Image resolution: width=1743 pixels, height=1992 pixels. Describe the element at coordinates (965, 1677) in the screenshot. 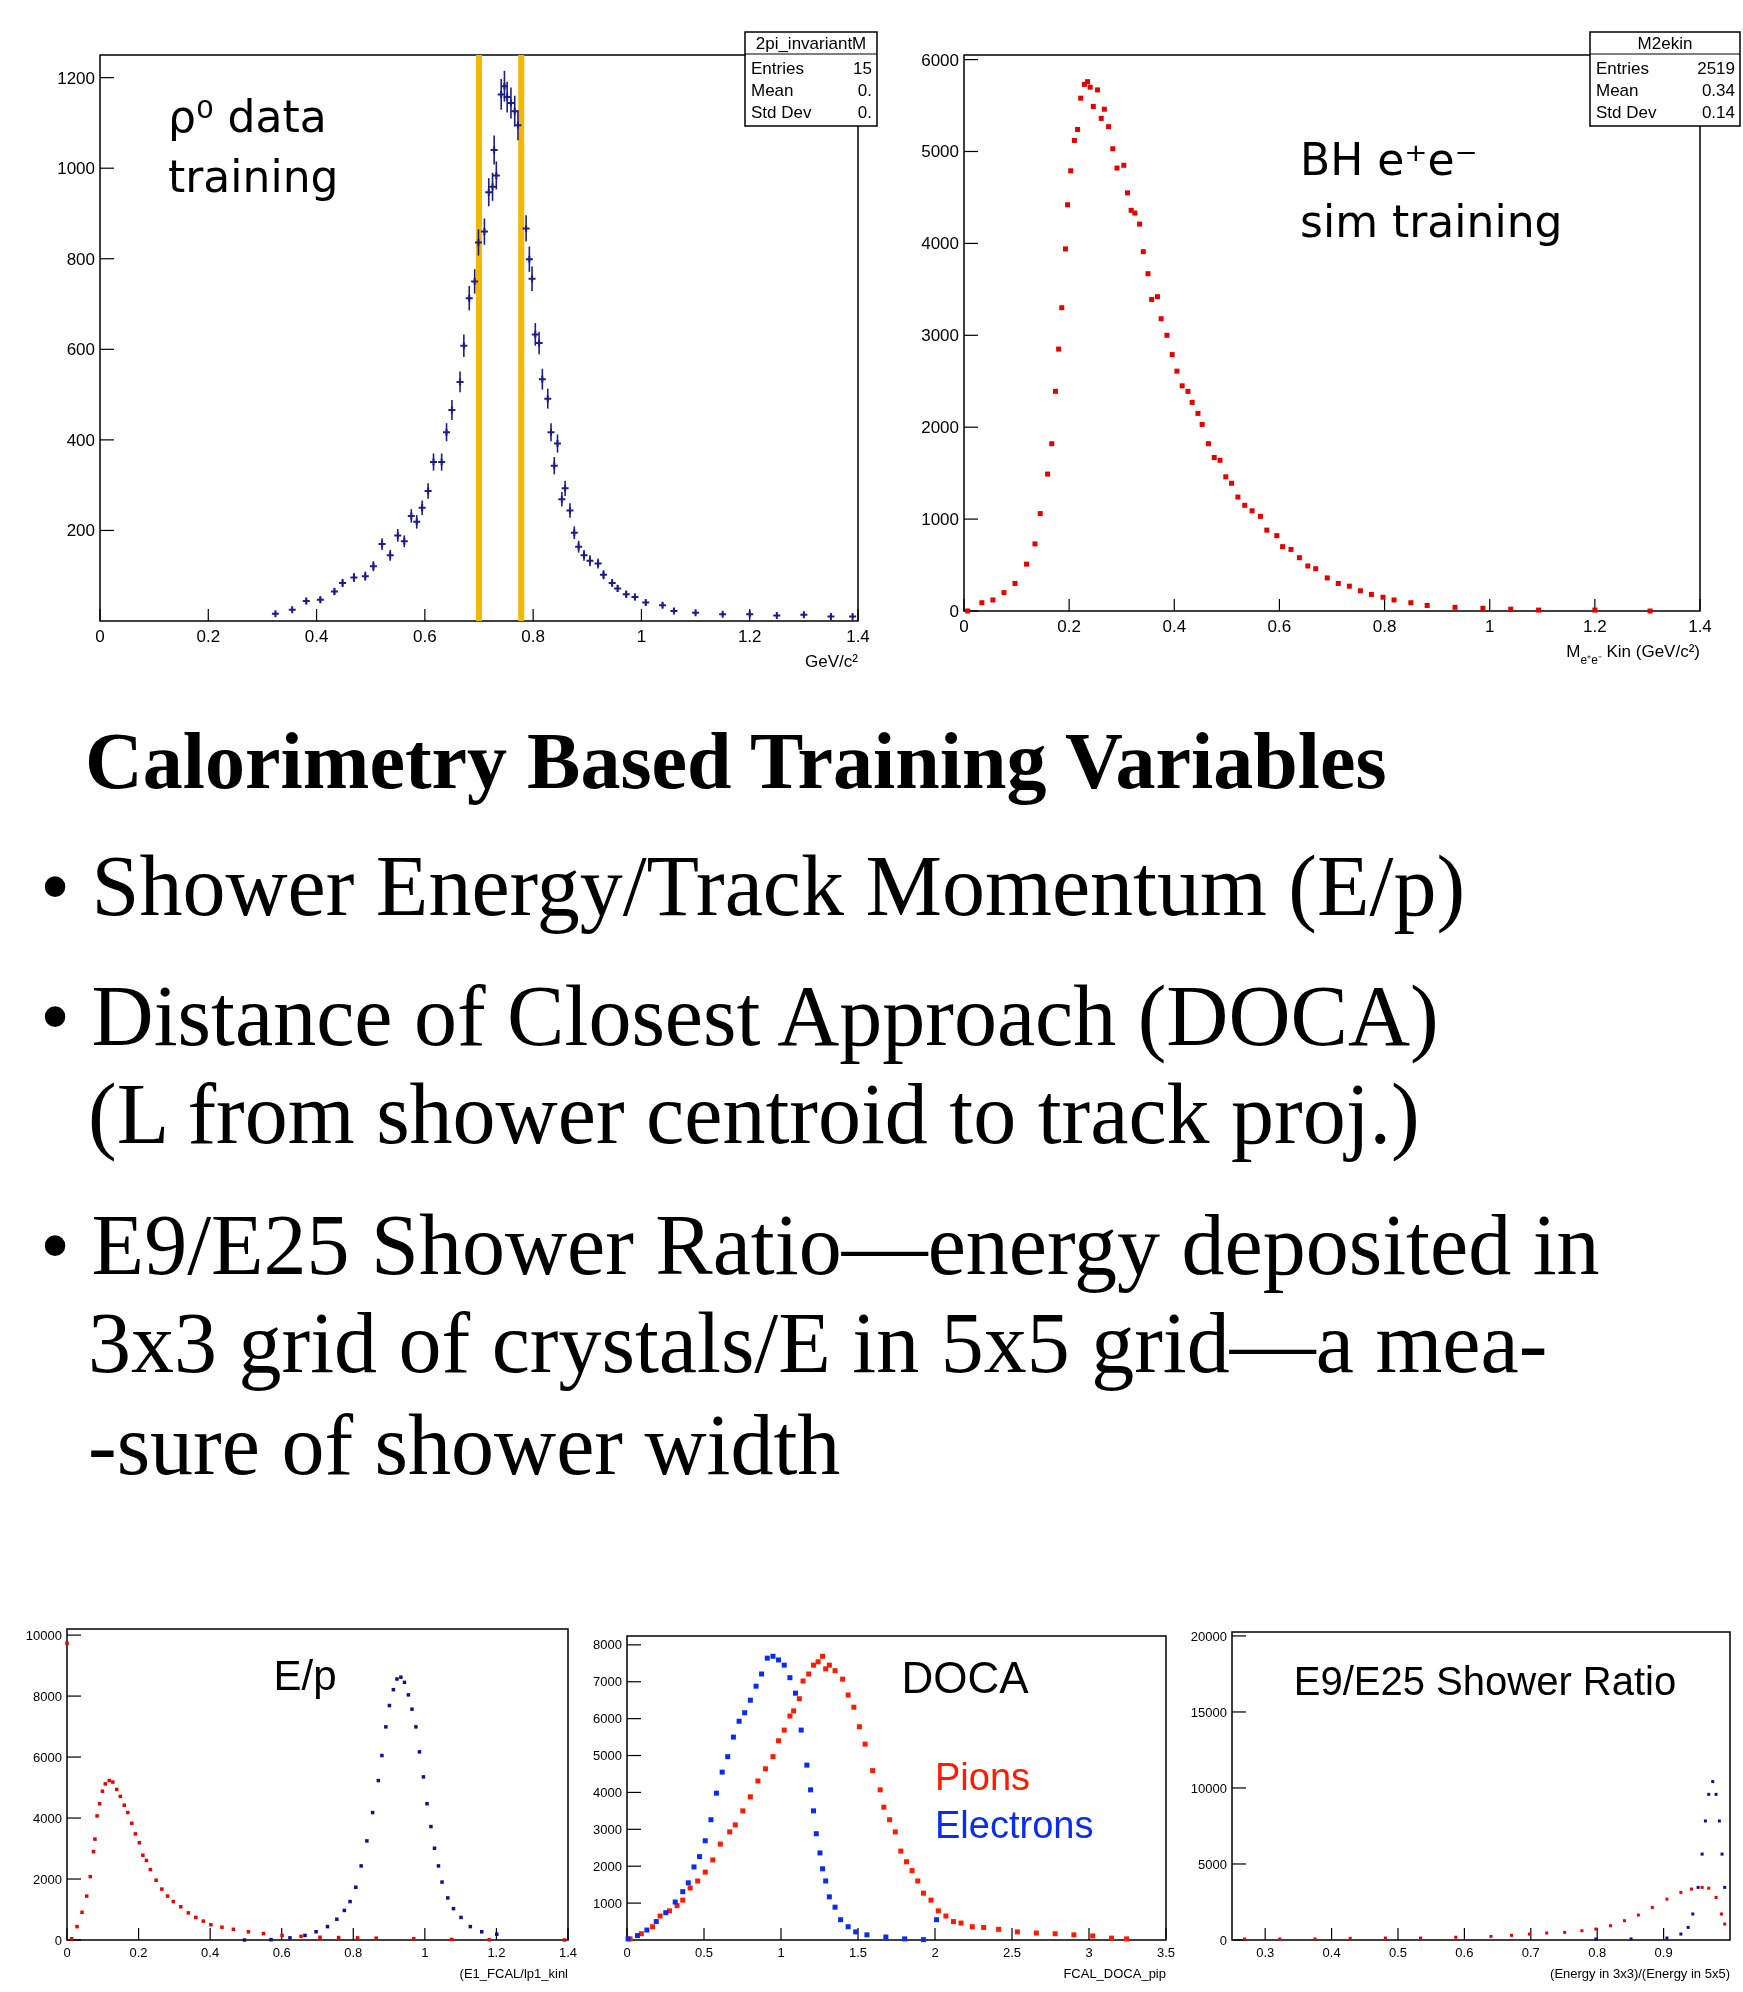

I see `chart-title: DOCA` at that location.